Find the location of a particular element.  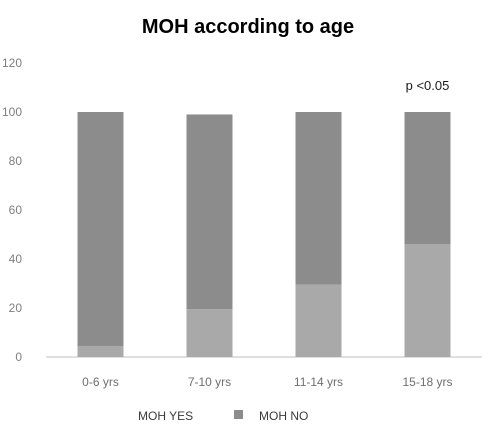

legend-label-moh-yes: MOH YES is located at coordinates (165, 416).